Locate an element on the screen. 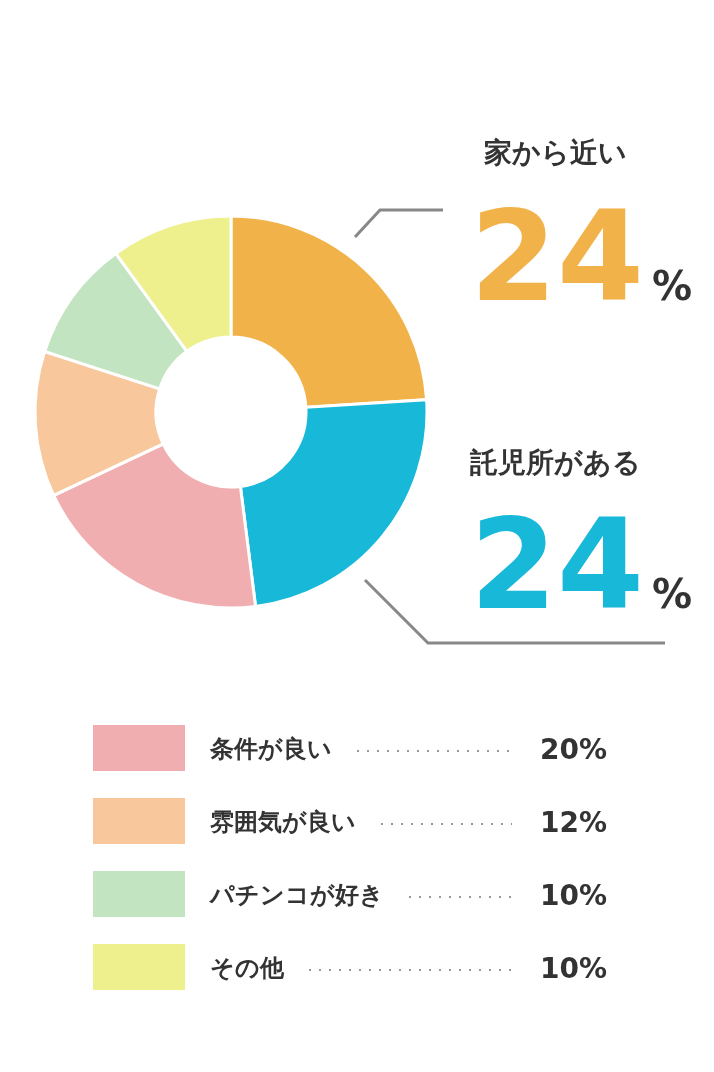  slice-label: 家から近い is located at coordinates (554, 152).